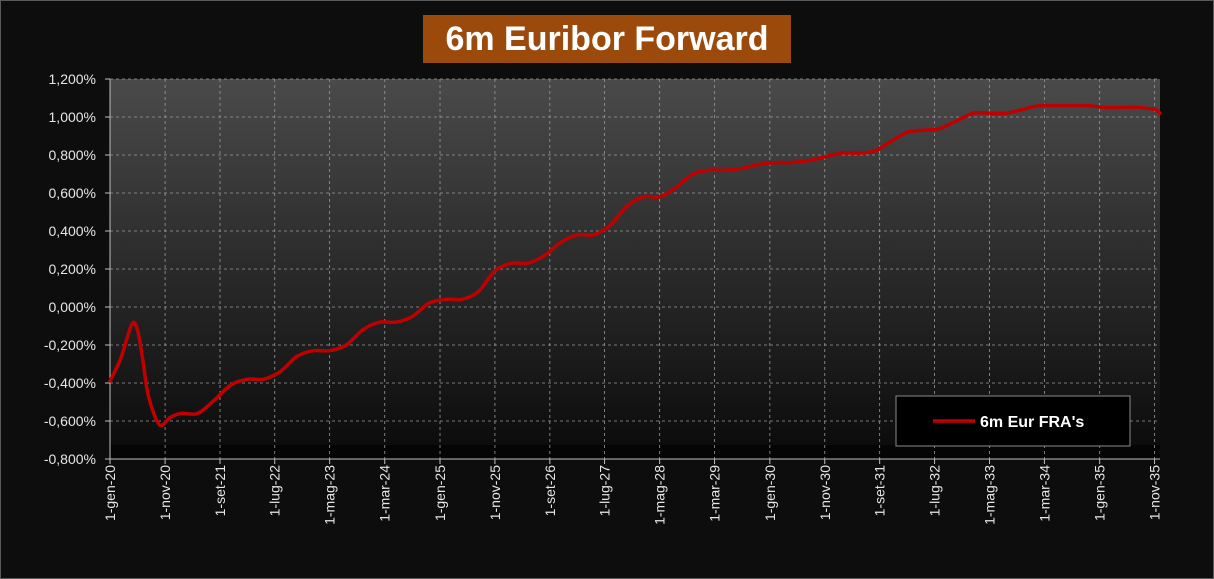  I want to click on x-tick-label: 1-gen-30, so click(770, 493).